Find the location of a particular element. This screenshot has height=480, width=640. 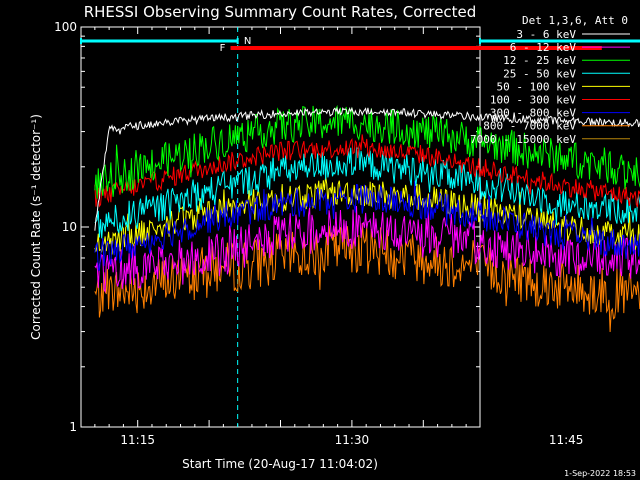

legend-title: Det 1,3,6, Att 0 is located at coordinates (575, 20).